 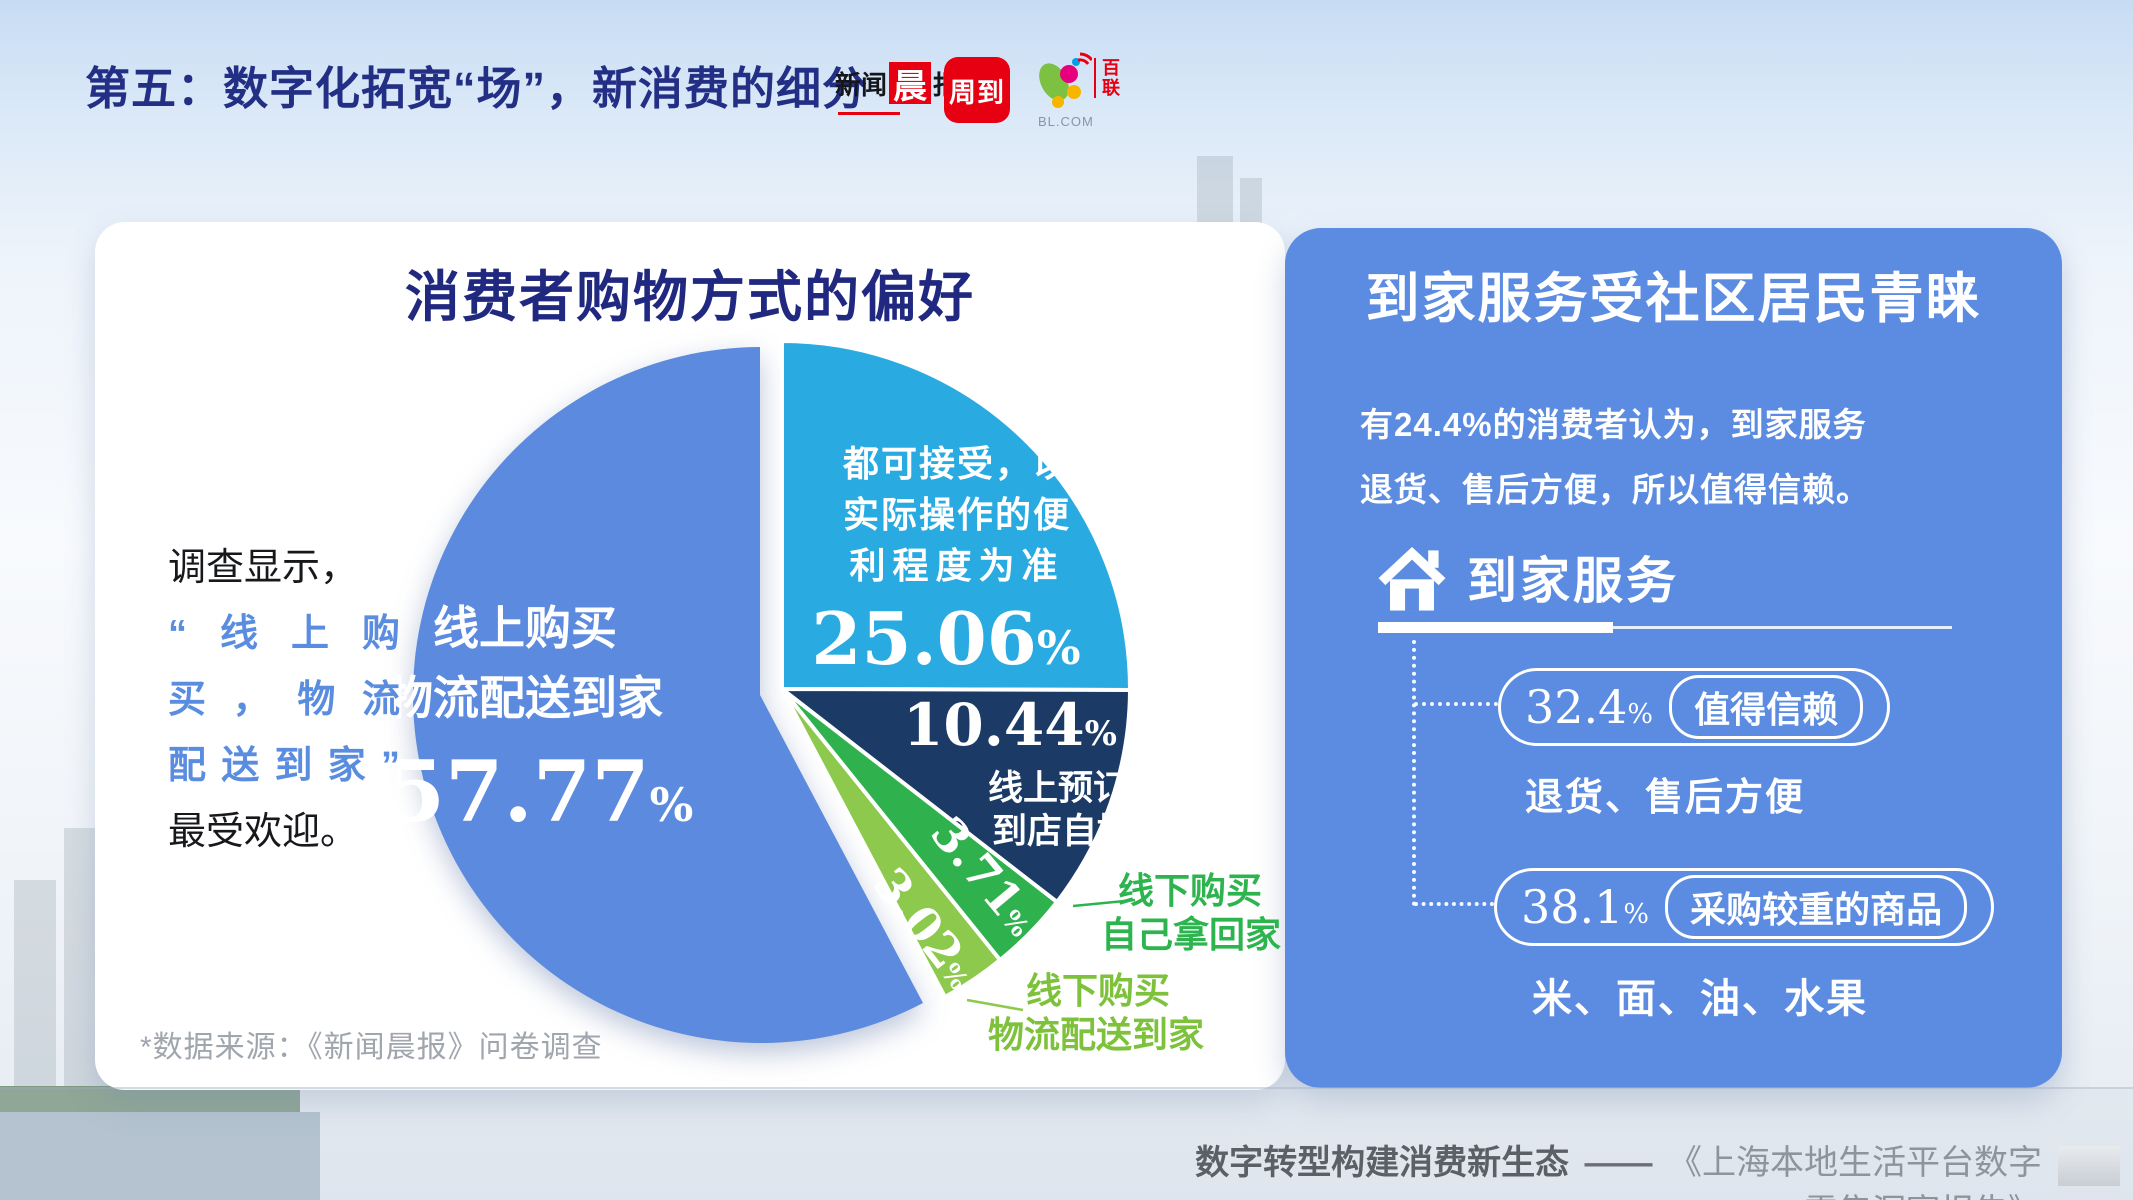 I want to click on pie-chart-title: 消费者购物方式的偏好, so click(x=689, y=297).